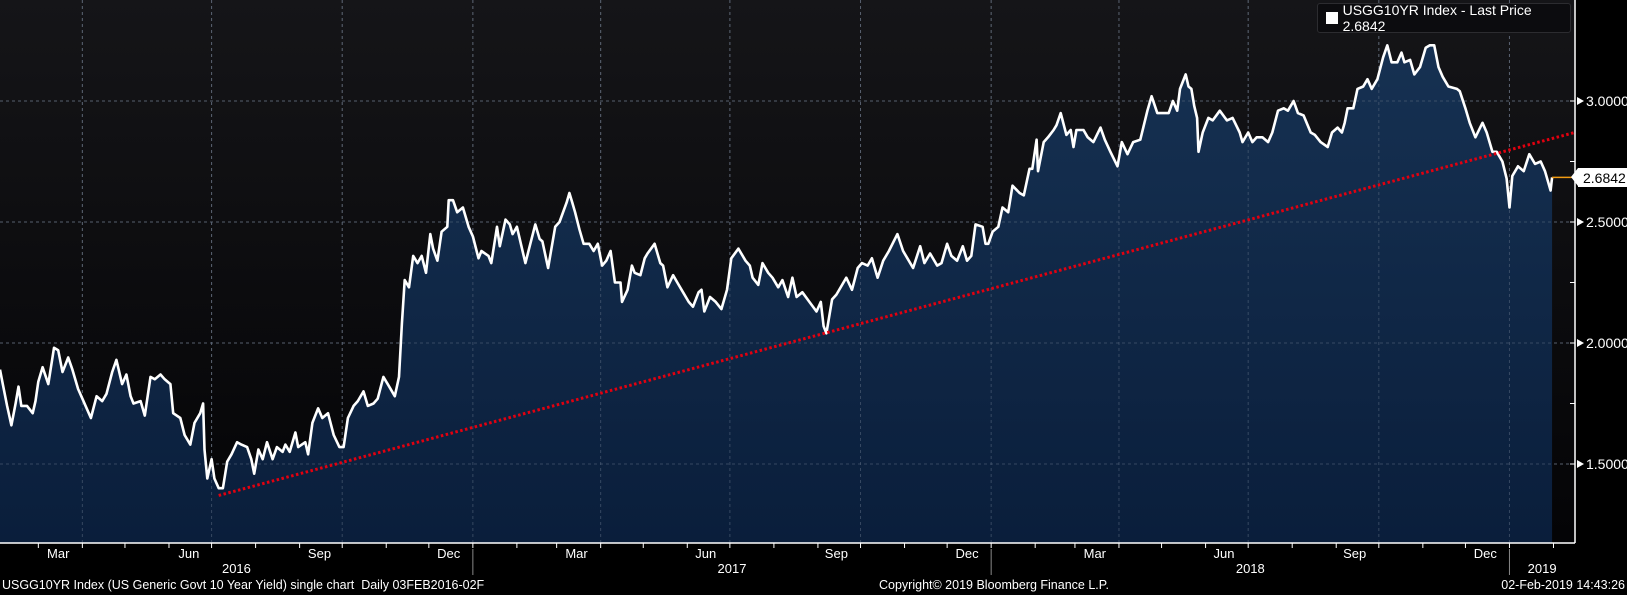 This screenshot has width=1627, height=595. I want to click on legend: USGG10YR Index - Last Price 2.6842, so click(1444, 18).